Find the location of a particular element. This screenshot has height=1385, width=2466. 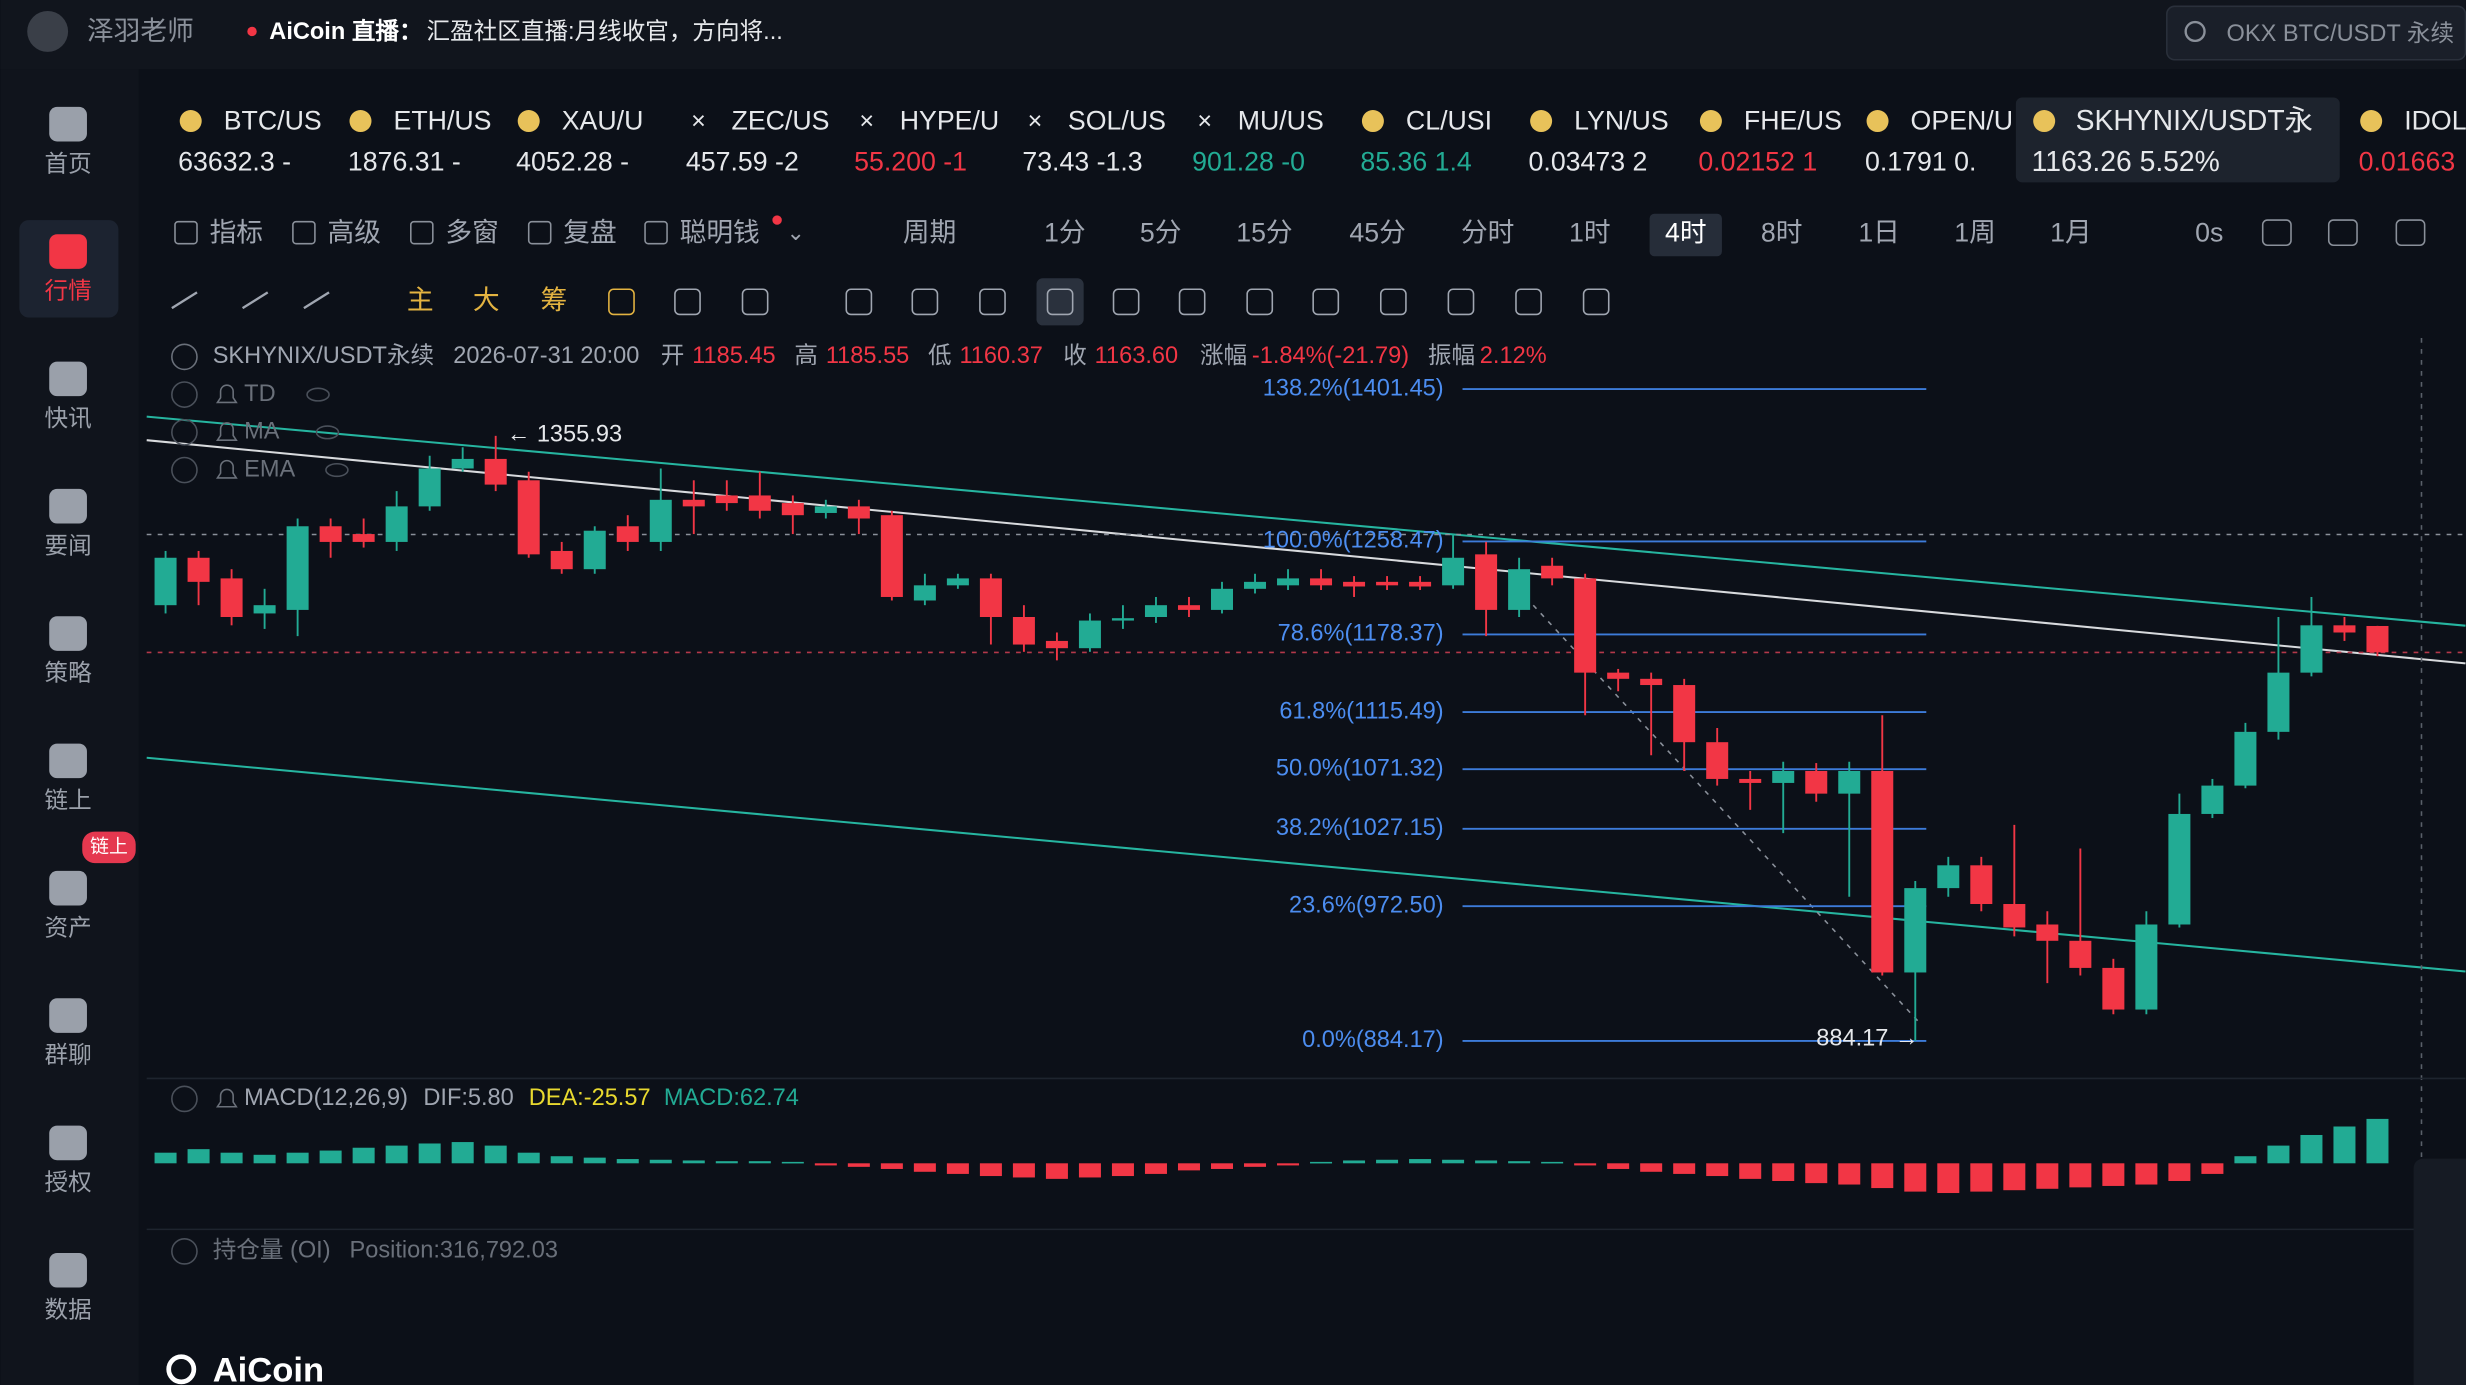

period-item: 1时 is located at coordinates (1590, 232).